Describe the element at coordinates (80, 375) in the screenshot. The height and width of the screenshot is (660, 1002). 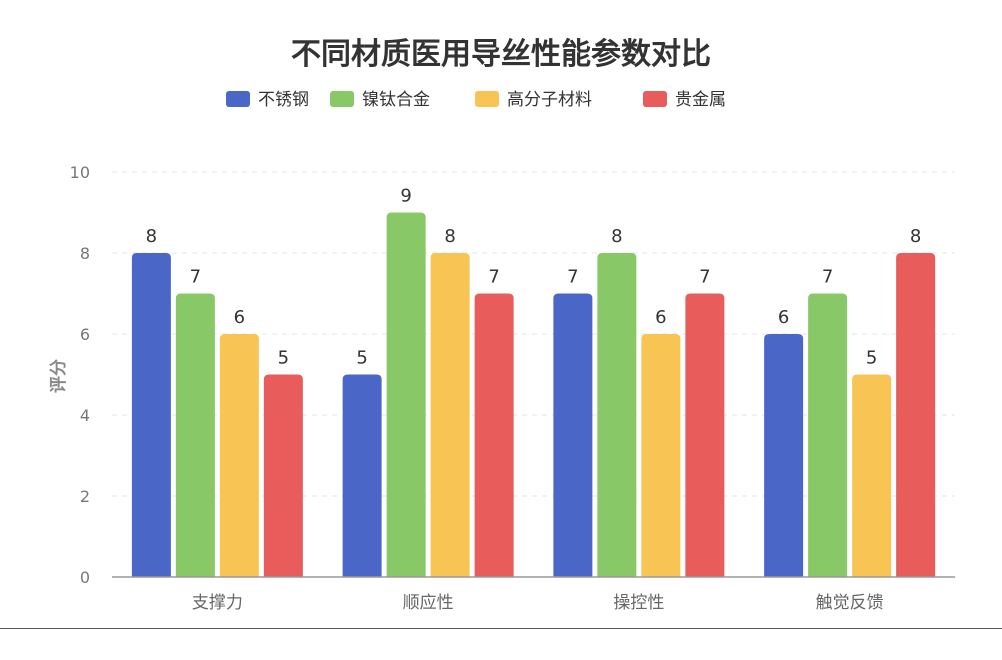
I see `y-axis: 0 2 4 6 8 10` at that location.